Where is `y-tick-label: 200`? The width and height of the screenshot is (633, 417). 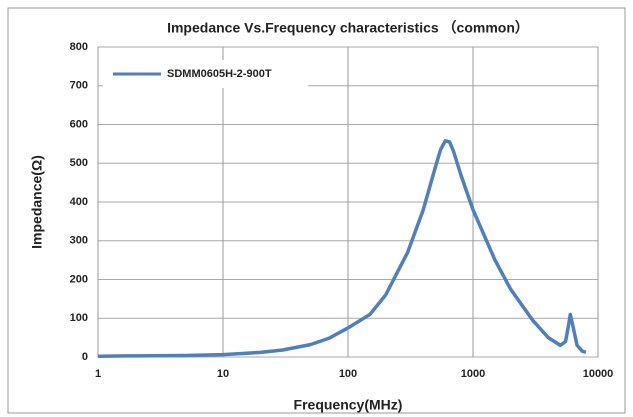
y-tick-label: 200 is located at coordinates (79, 279).